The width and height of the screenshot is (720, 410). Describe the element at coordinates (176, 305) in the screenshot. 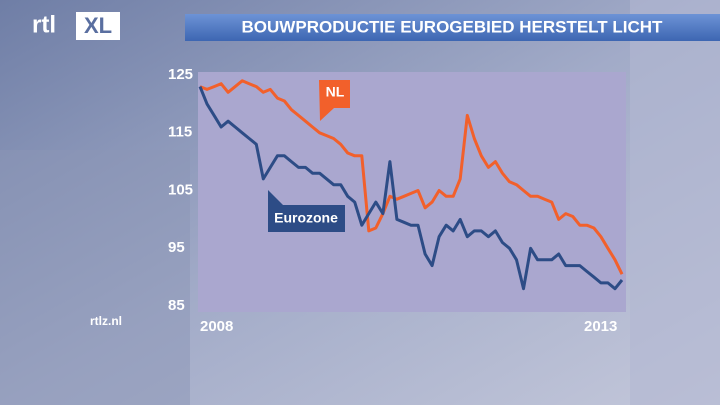

I see `y-tick-label: 85` at that location.